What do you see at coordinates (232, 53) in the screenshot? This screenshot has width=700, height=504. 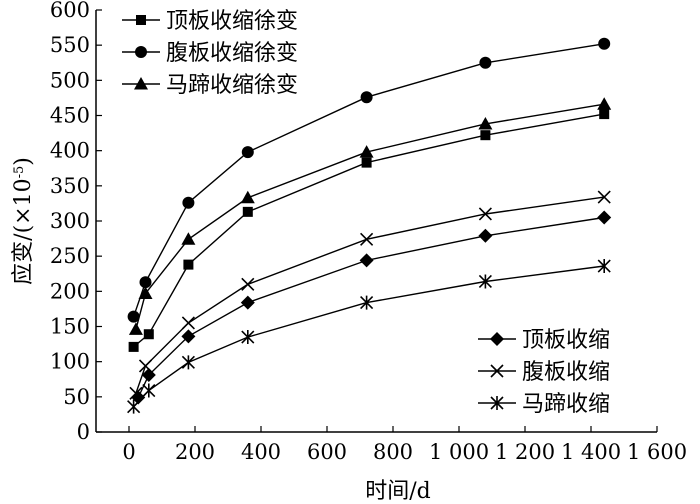 I see `legend-label: 腹板收缩徐变` at bounding box center [232, 53].